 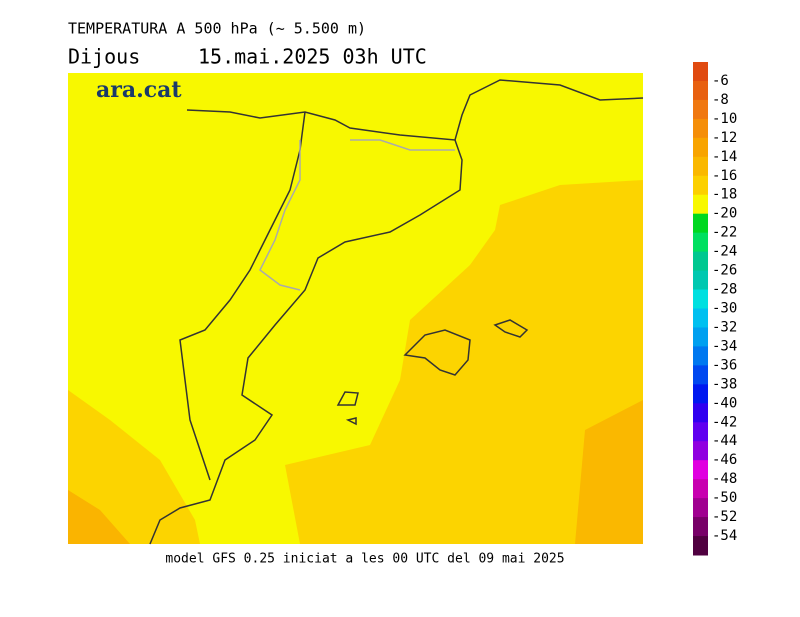 I want to click on map-title: TEMPERATURA A 500 hPa (~ 5.500 m), so click(x=217, y=29).